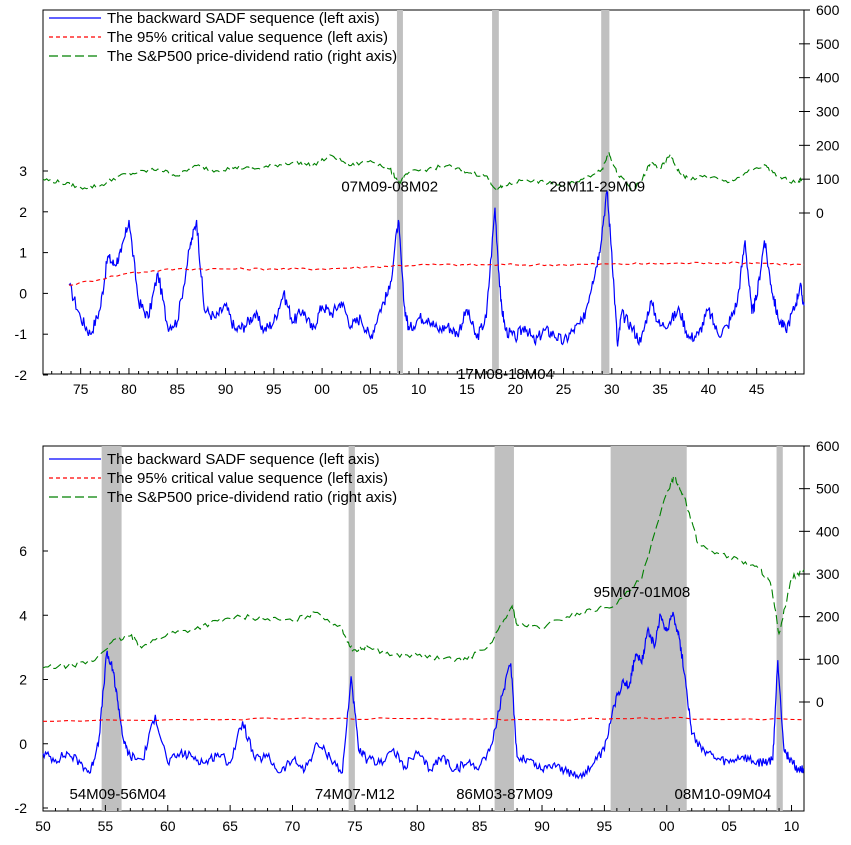 The height and width of the screenshot is (845, 851). Describe the element at coordinates (293, 826) in the screenshot. I see `x-tick-label: 70` at that location.